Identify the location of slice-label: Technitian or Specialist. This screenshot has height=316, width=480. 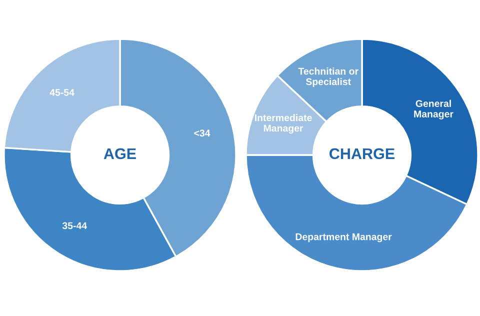
(328, 78).